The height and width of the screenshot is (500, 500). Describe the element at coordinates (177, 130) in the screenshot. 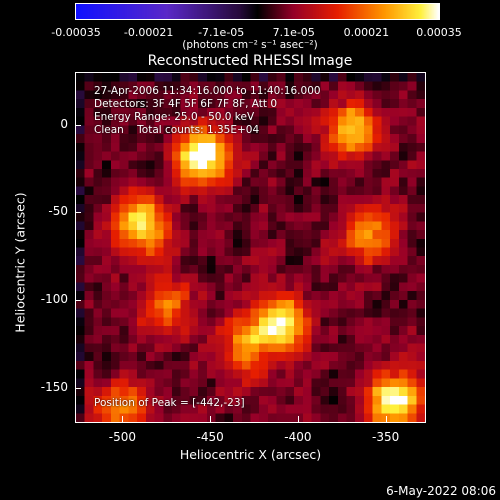

I see `info-counts: Clean Total counts: 1.35E+04` at that location.